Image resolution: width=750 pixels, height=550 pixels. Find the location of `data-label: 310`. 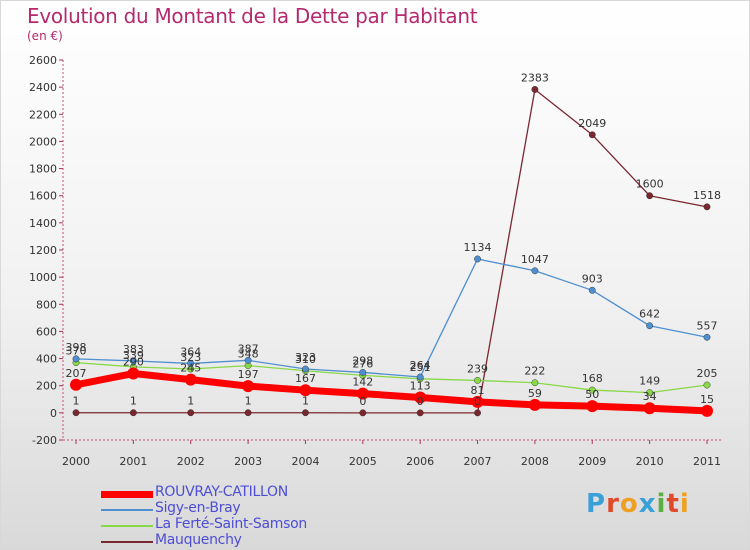

data-label: 310 is located at coordinates (305, 359).